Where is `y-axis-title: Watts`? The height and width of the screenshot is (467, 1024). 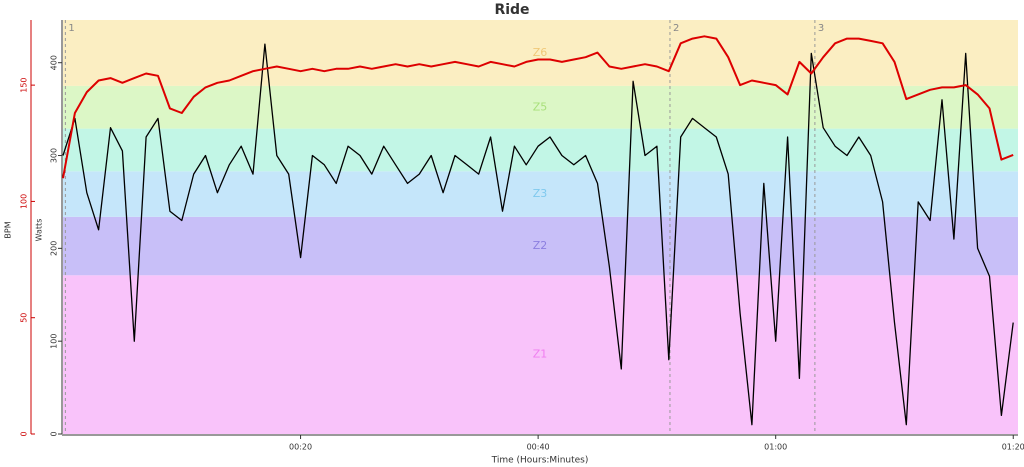
y-axis-title: Watts is located at coordinates (39, 230).